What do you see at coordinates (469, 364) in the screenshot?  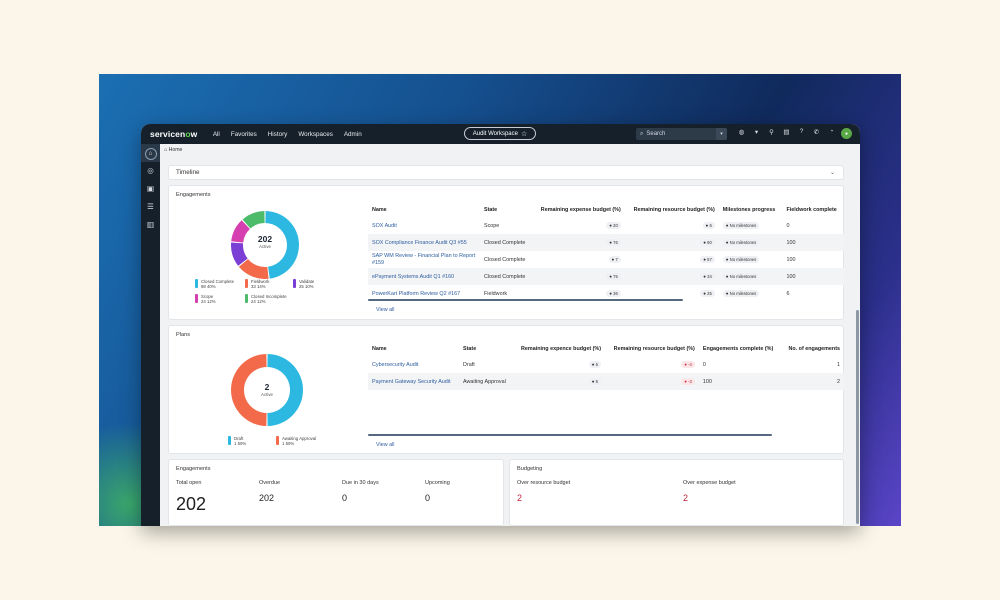 I see `plan-state: Draft` at bounding box center [469, 364].